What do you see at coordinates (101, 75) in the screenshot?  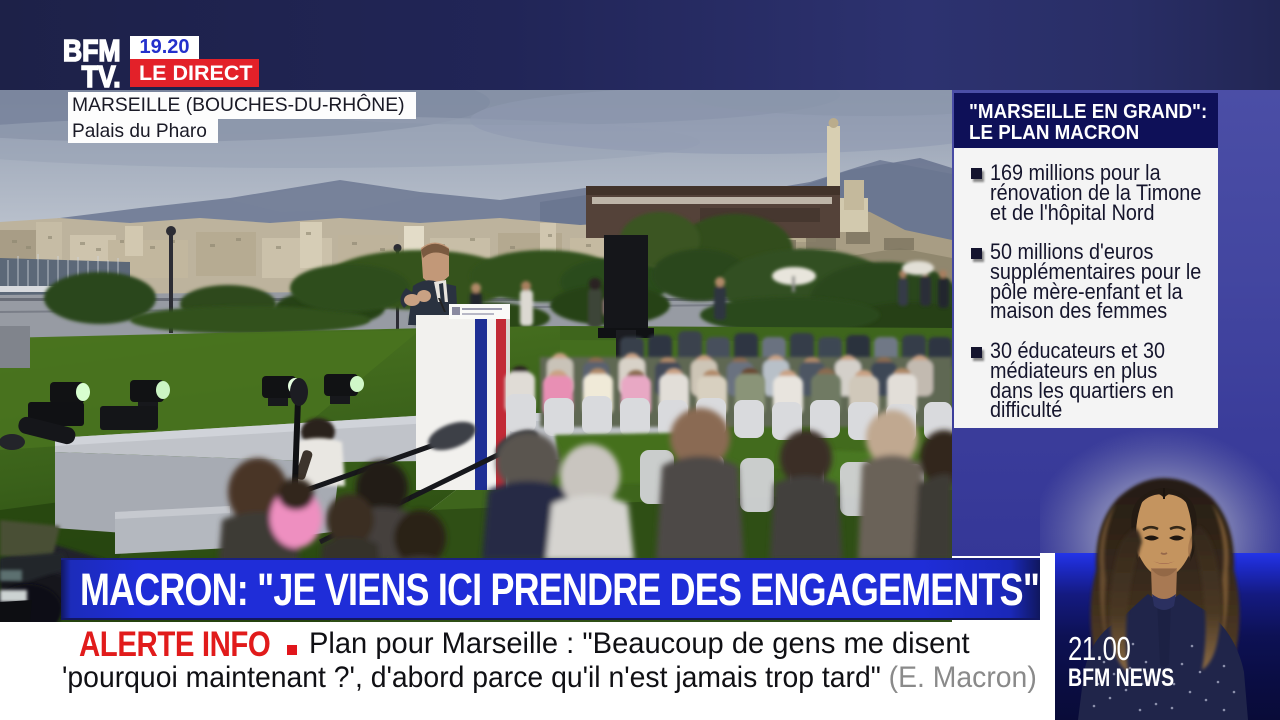 I see `svg-text: TV.` at bounding box center [101, 75].